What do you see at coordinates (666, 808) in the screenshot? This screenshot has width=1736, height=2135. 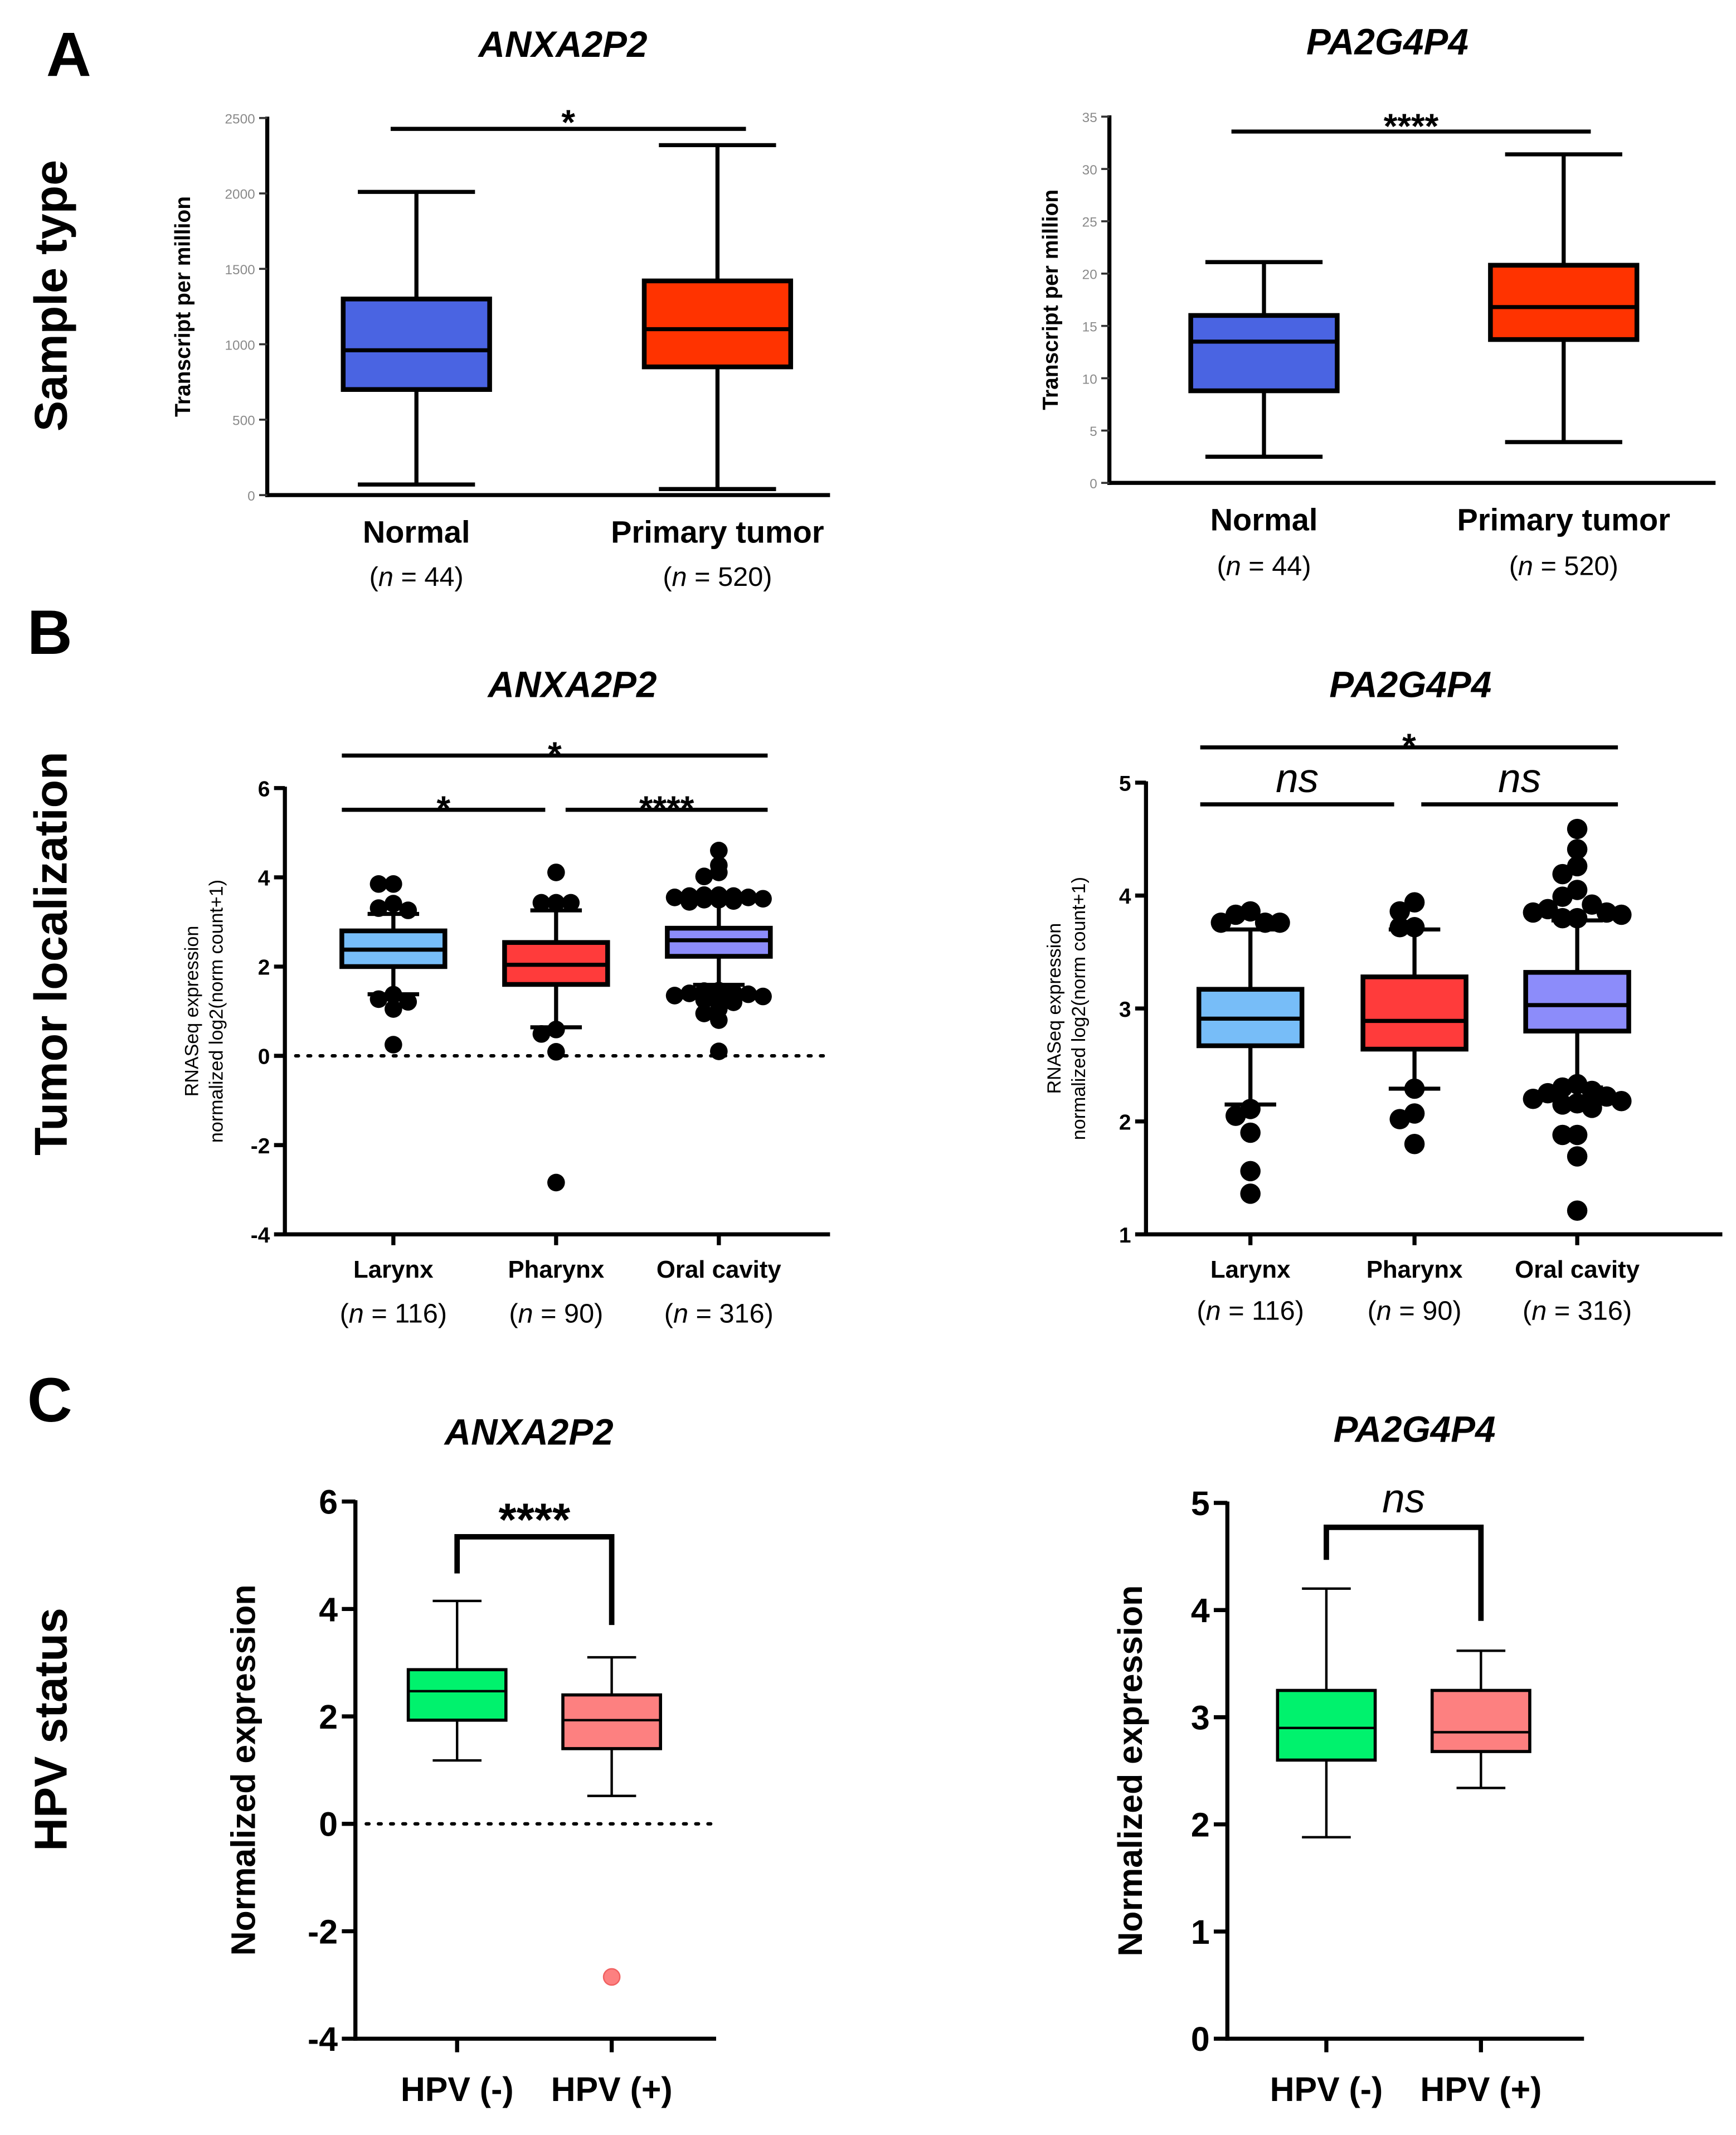 I see `significance-label: ****` at bounding box center [666, 808].